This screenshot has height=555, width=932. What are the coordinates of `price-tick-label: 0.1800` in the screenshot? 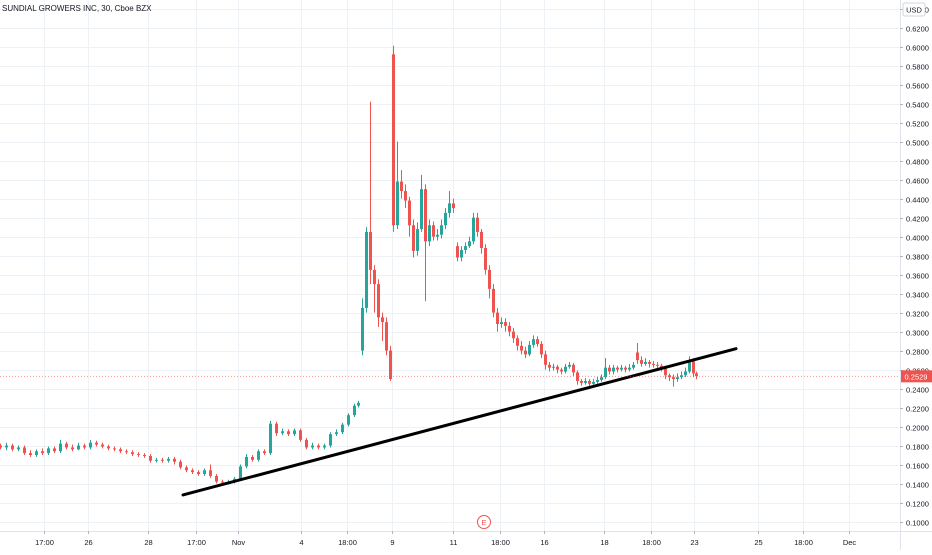 It's located at (917, 446).